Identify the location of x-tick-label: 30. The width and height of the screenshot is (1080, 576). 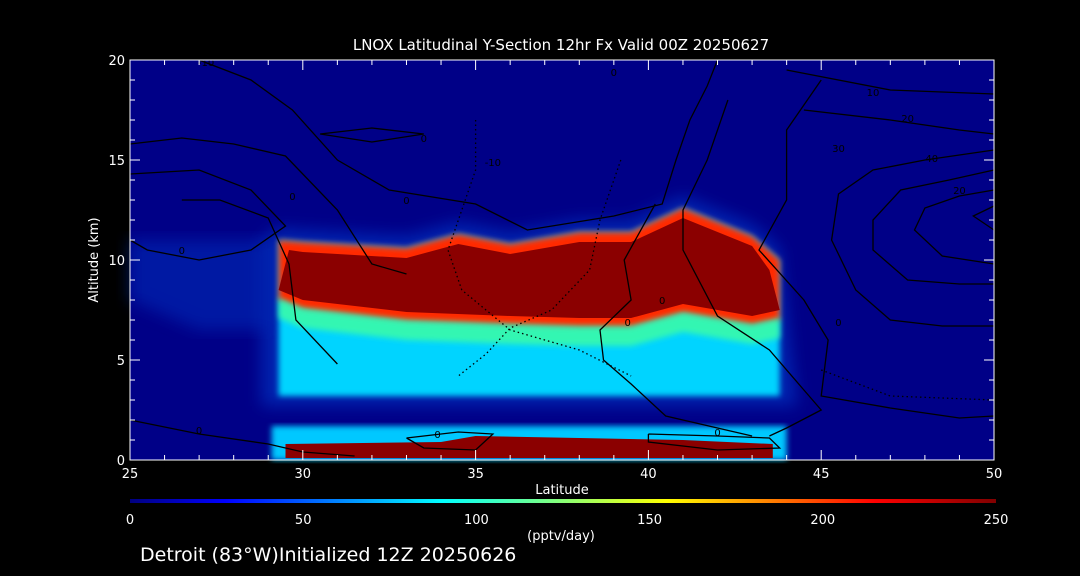
(303, 474).